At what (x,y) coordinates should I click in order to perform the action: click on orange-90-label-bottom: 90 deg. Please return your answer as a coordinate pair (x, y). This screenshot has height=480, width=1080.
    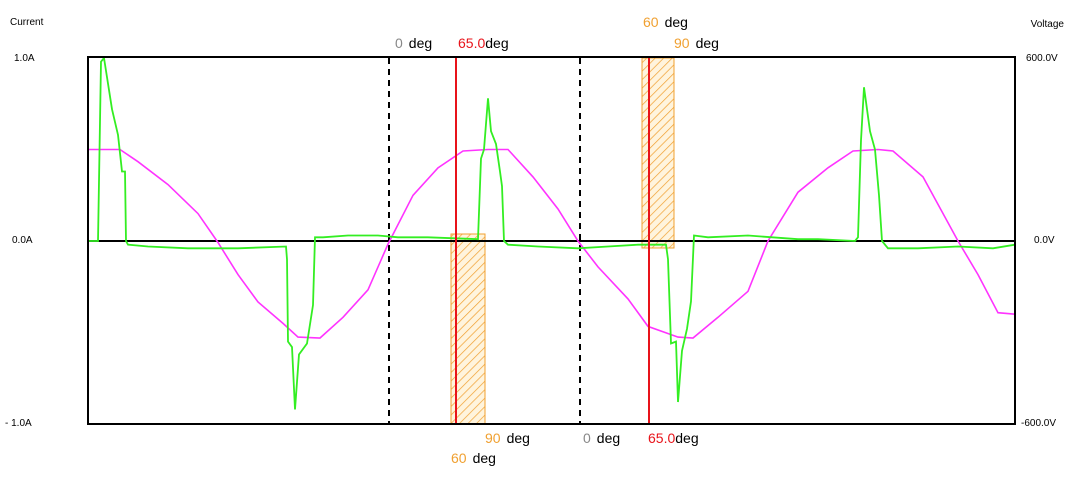
    Looking at the image, I should click on (507, 438).